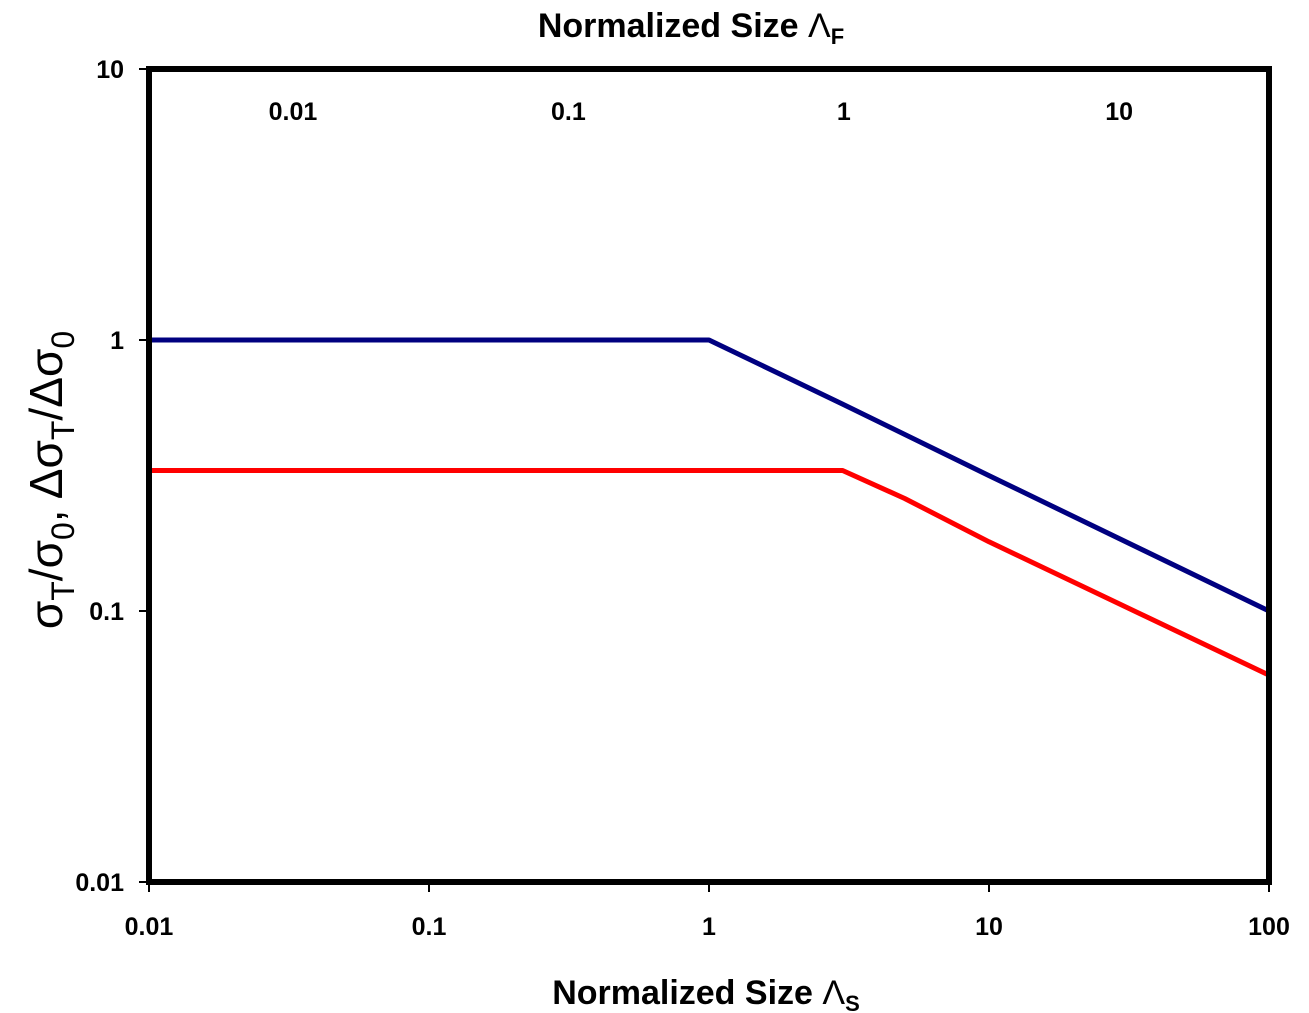 This screenshot has width=1309, height=1013. I want to click on top-x-tick-label: 10, so click(1119, 112).